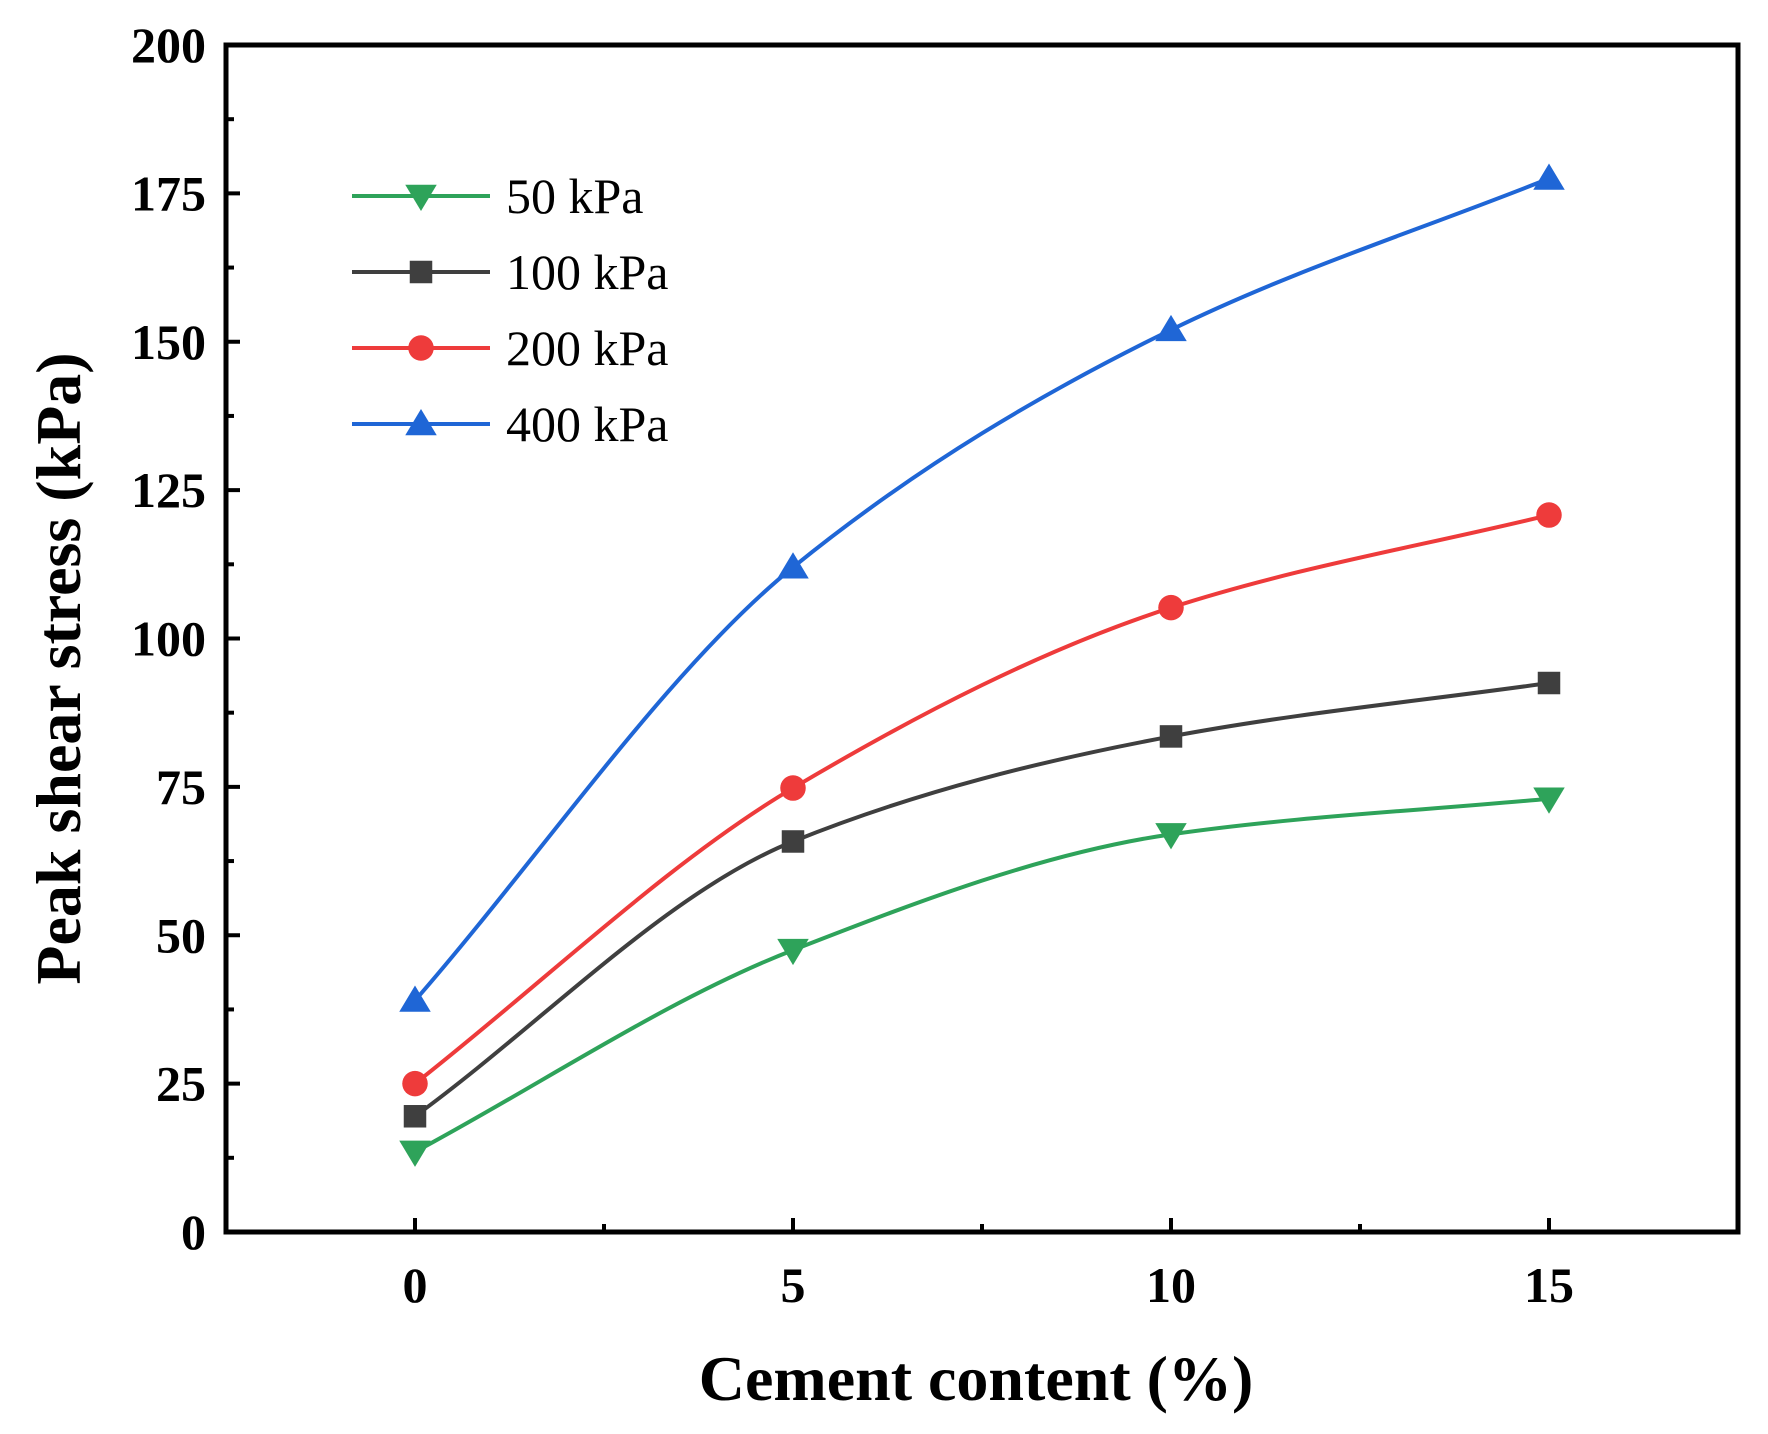 The height and width of the screenshot is (1434, 1768). What do you see at coordinates (168, 639) in the screenshot?
I see `y-tick-label: 100` at bounding box center [168, 639].